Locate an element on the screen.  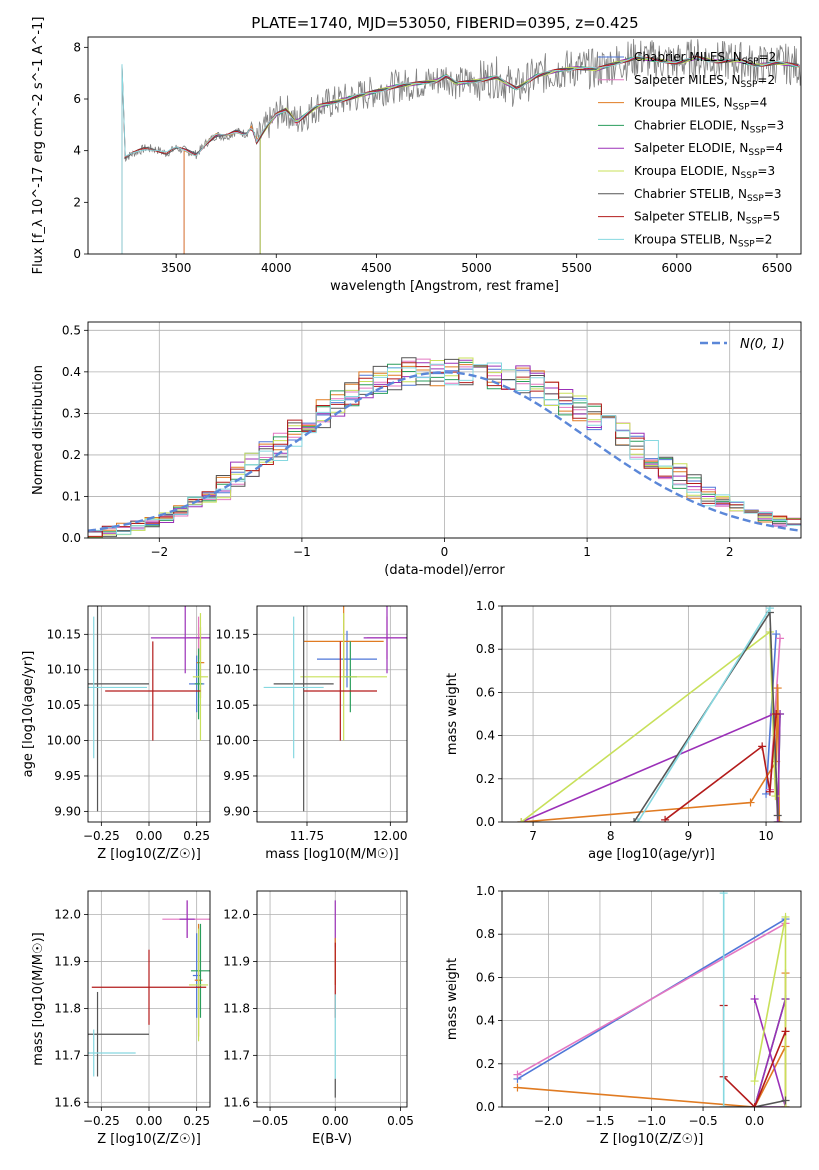
y-tick-label: 10.05 is located at coordinates (233, 705).